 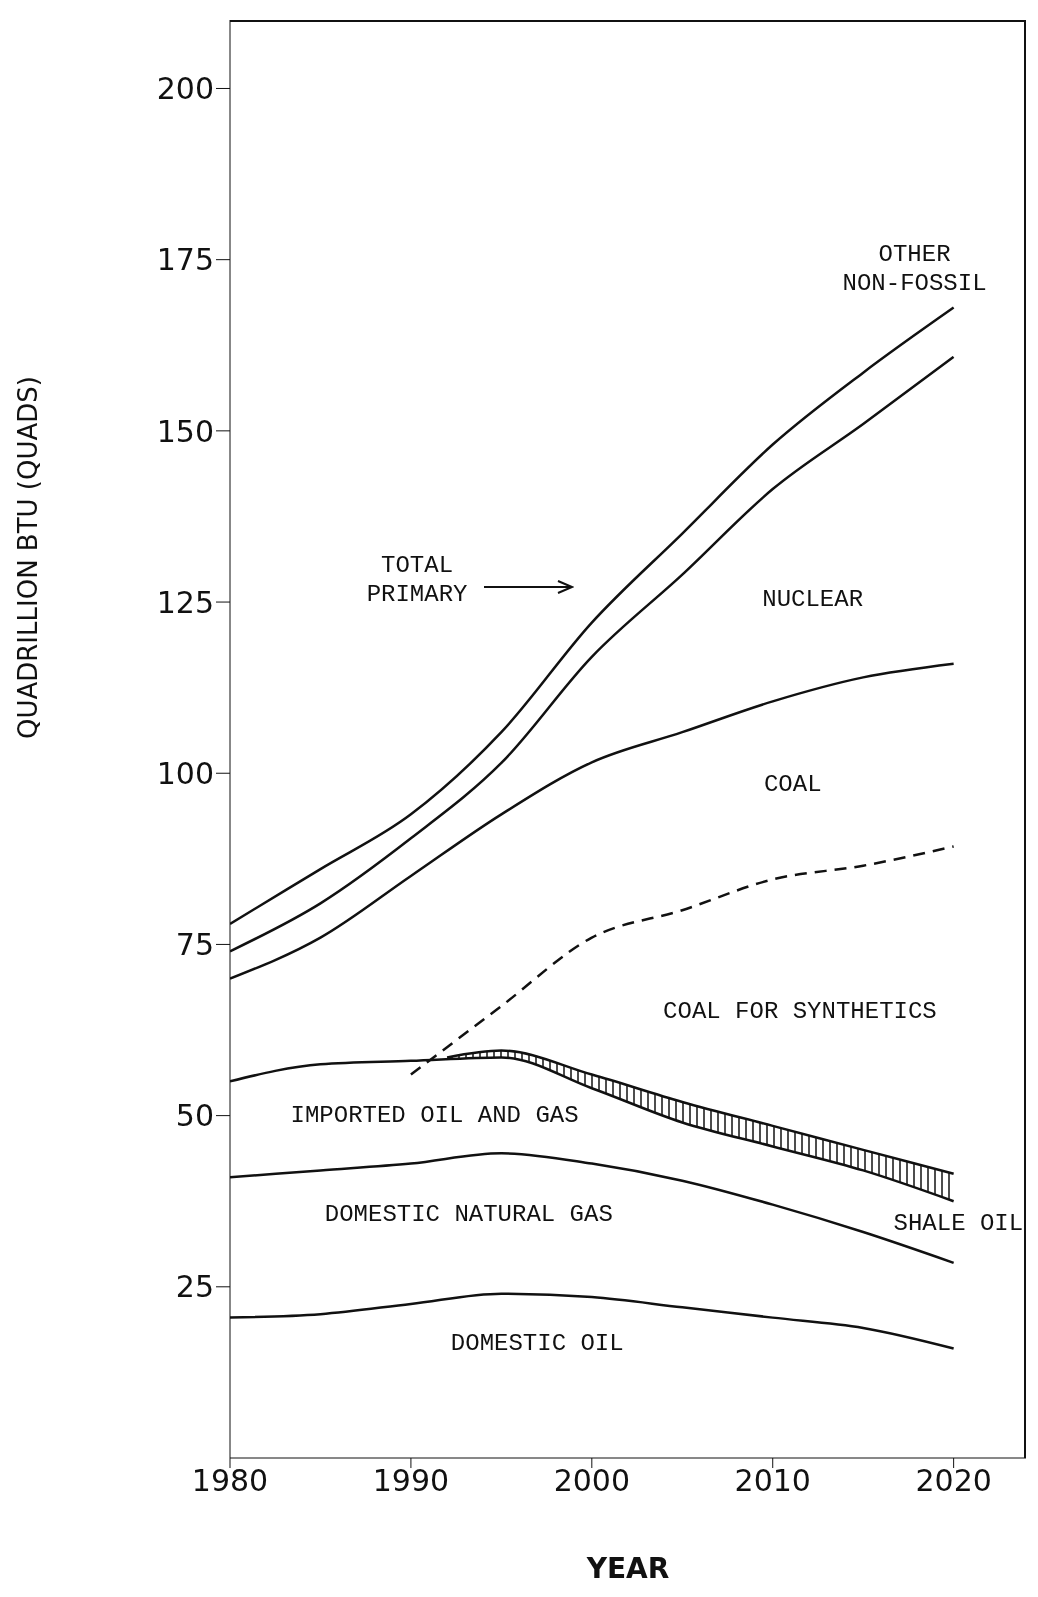 I want to click on y-tick-label: 150, so click(x=185, y=431).